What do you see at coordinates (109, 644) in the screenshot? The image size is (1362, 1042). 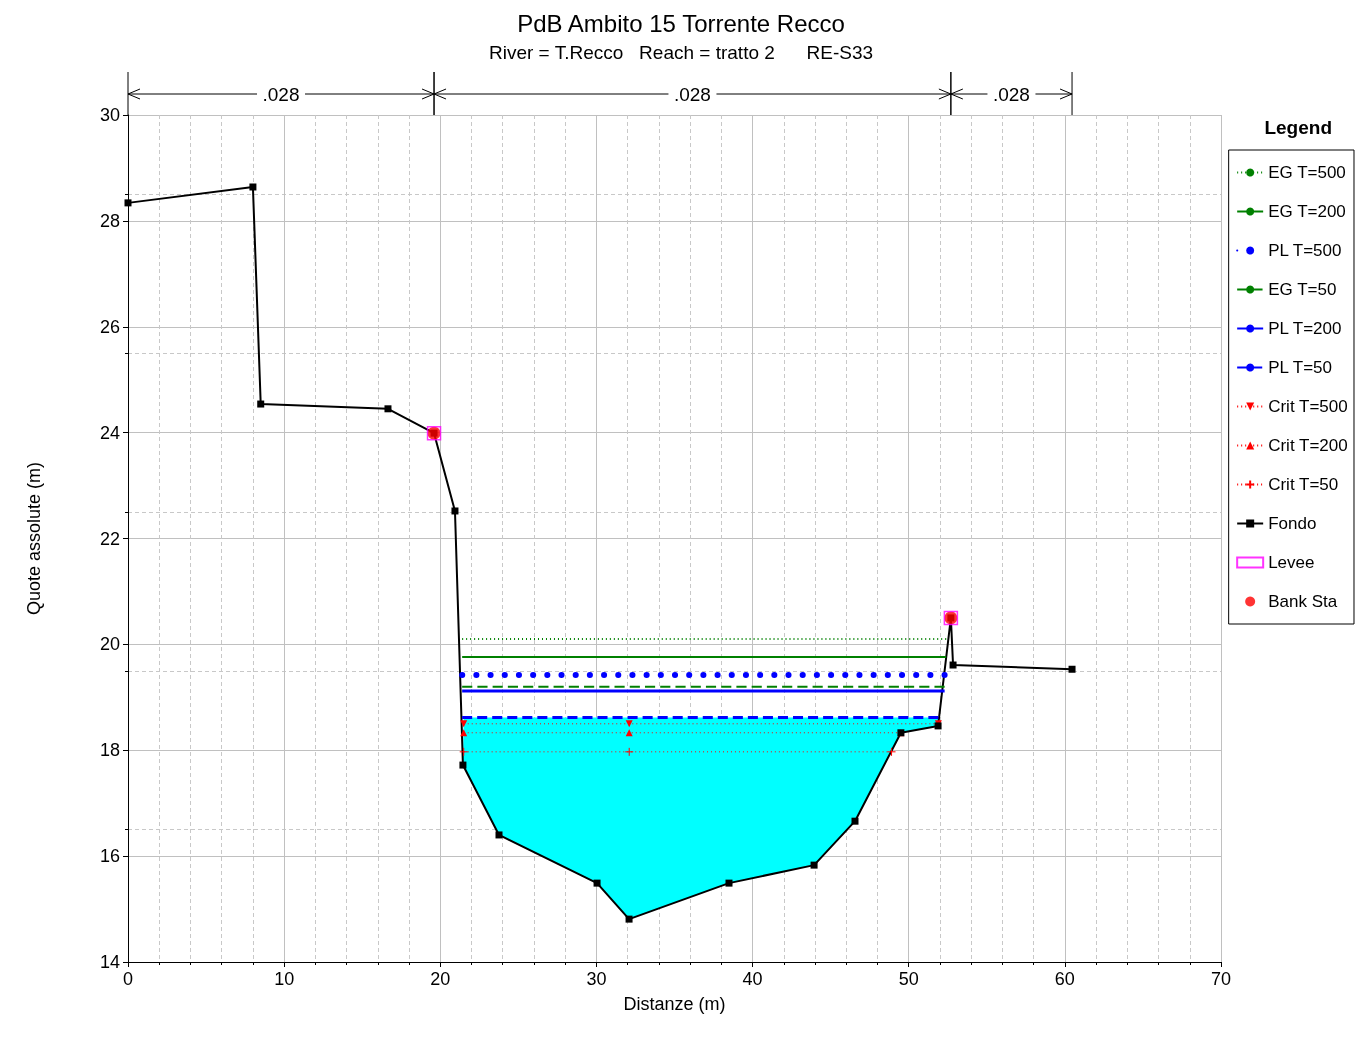 I see `y-tick-label: 20` at bounding box center [109, 644].